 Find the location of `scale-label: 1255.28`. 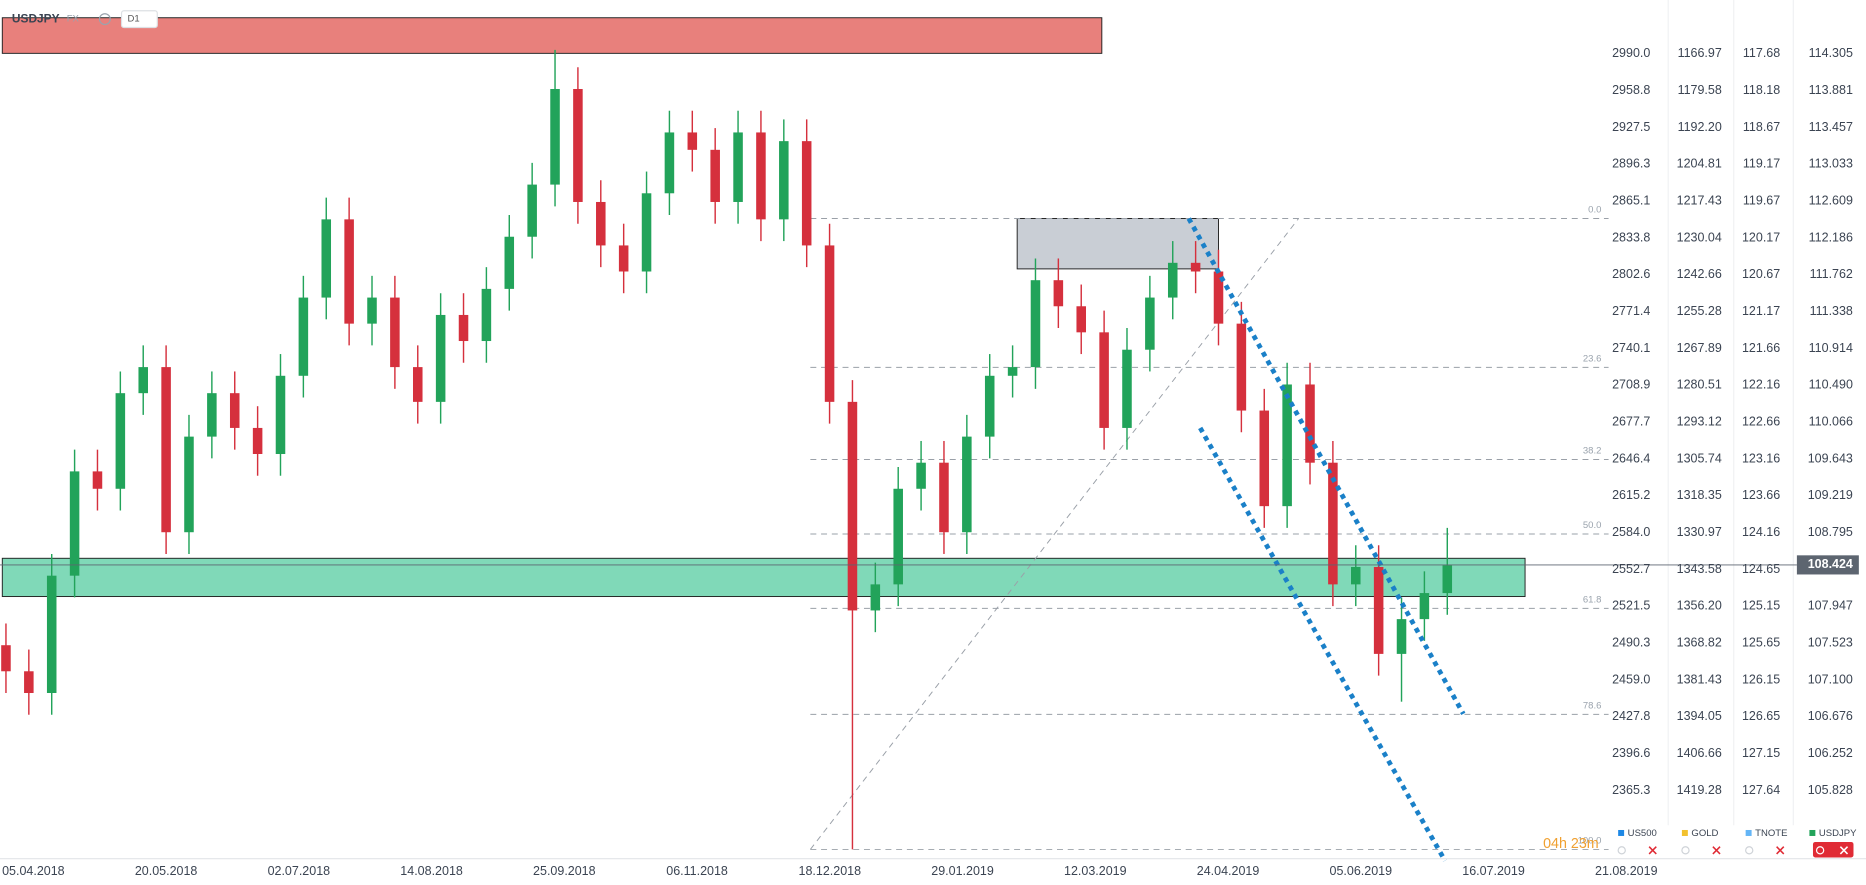

scale-label: 1255.28 is located at coordinates (1699, 311).